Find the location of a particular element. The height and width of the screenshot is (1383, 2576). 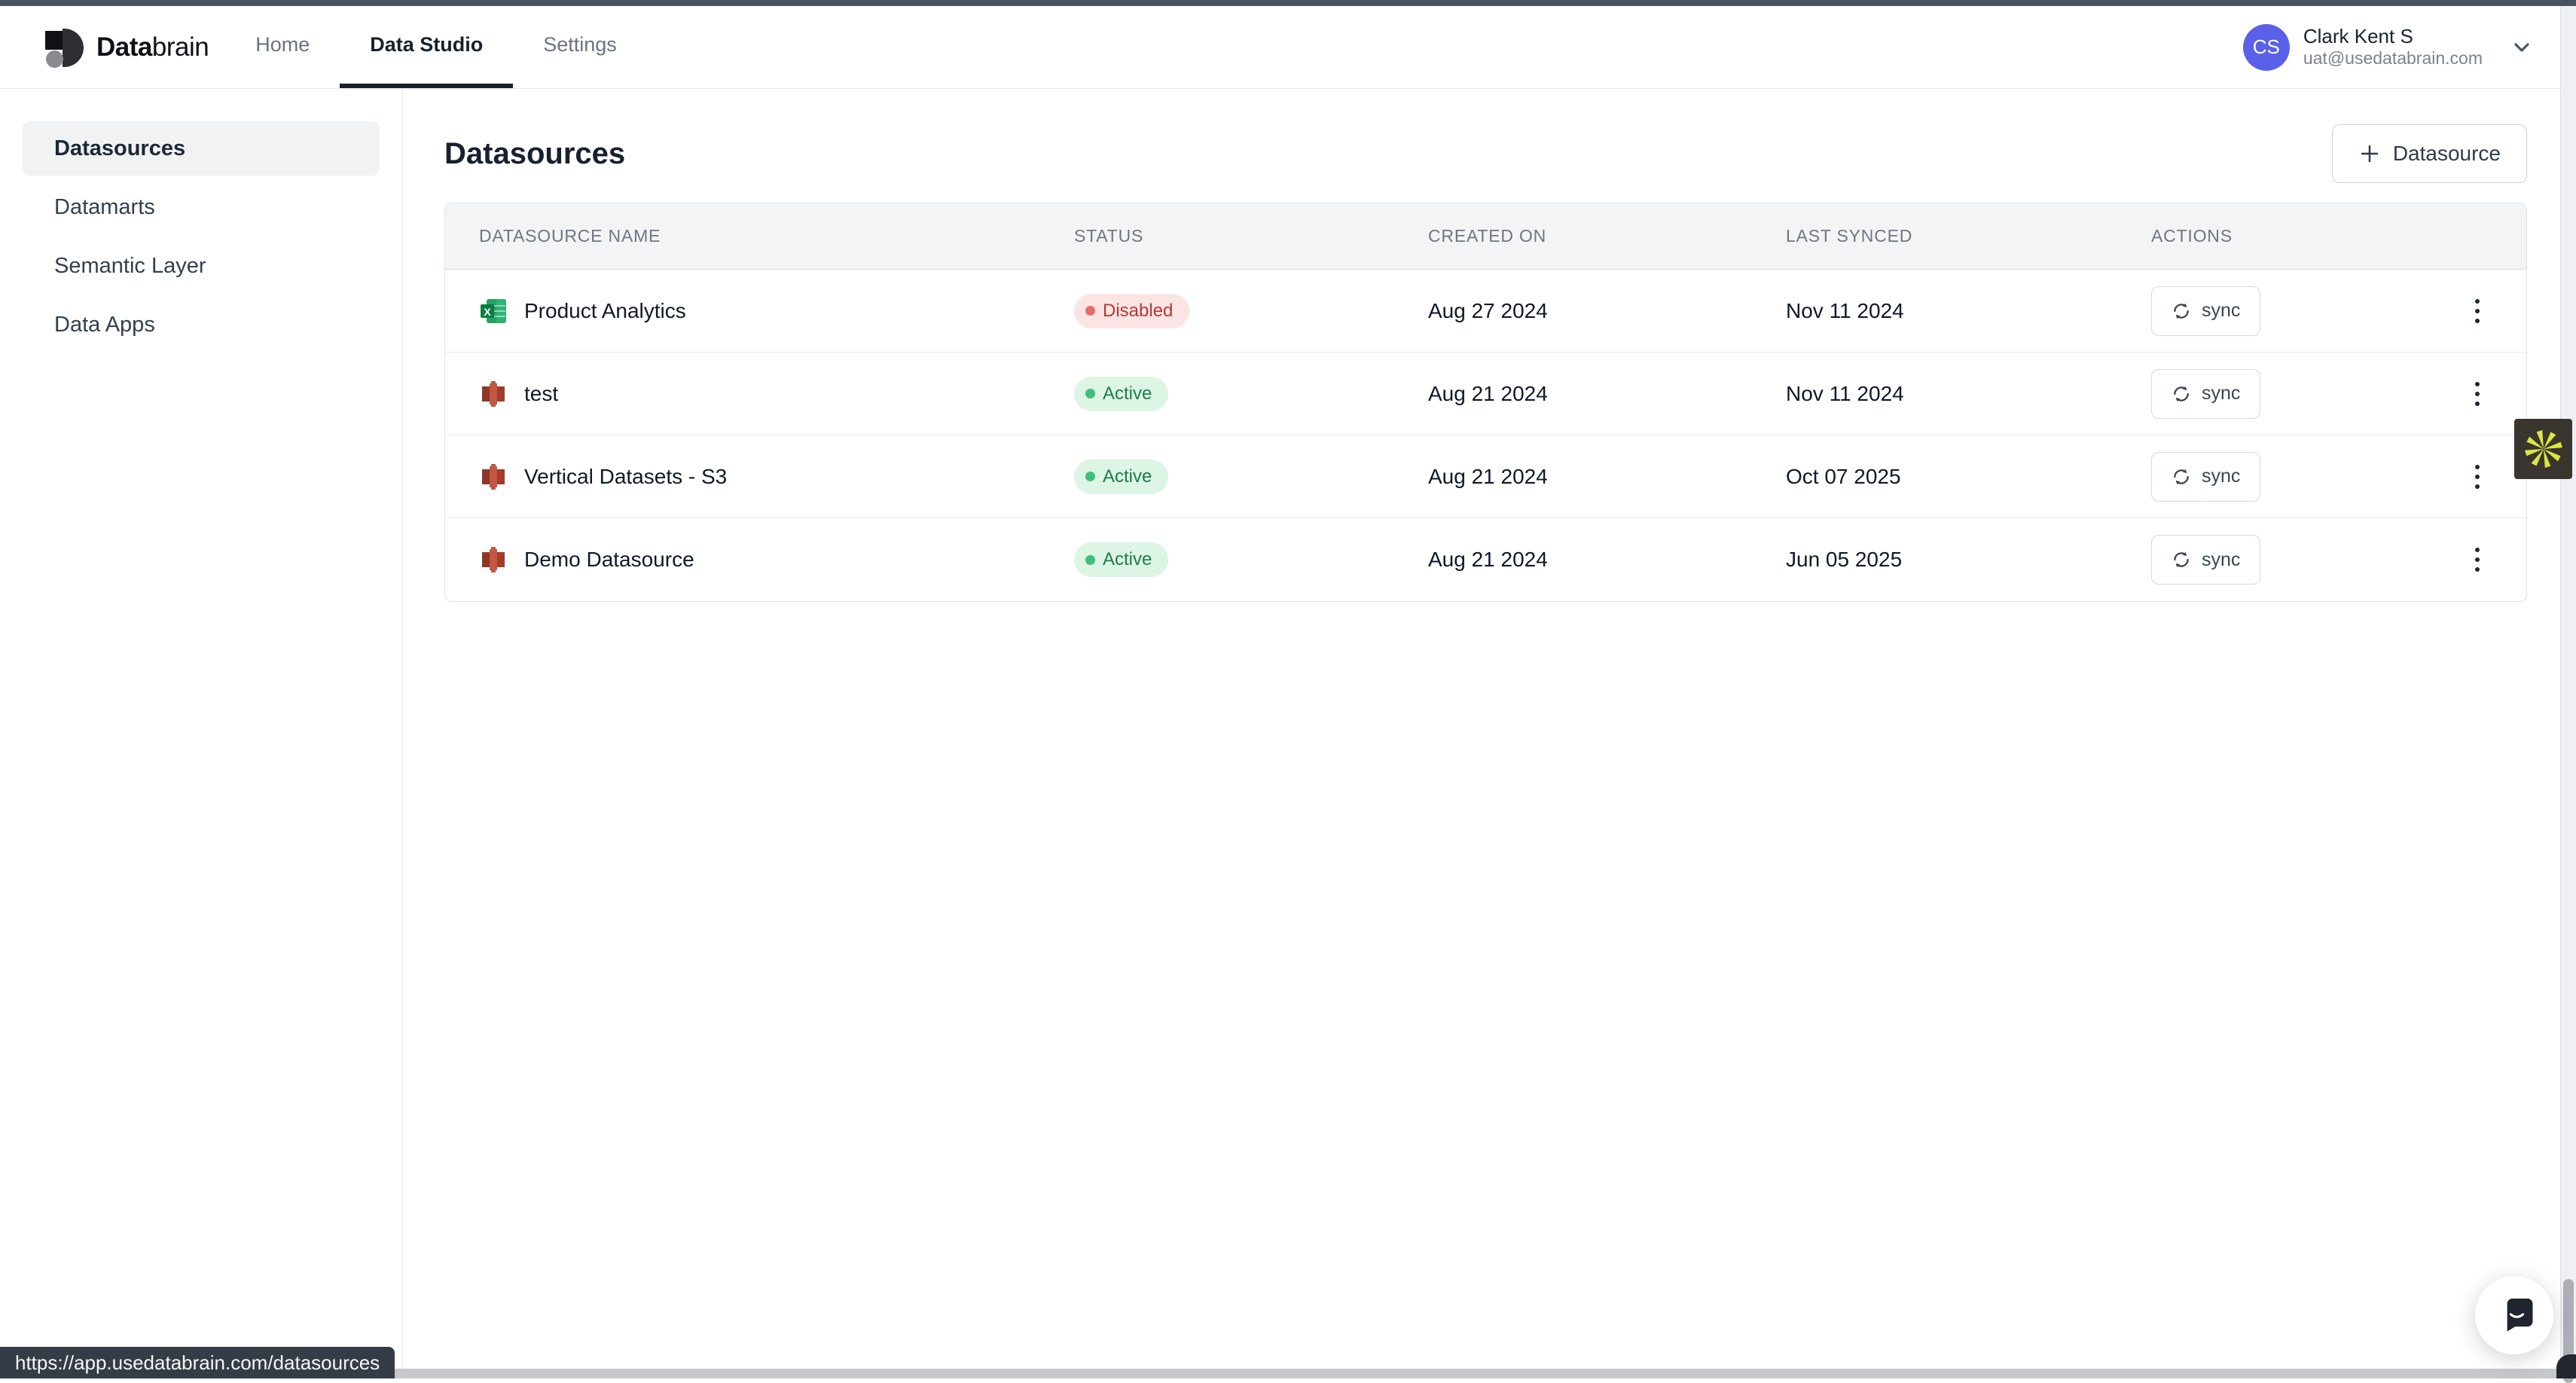

main-nav: Home Data Studio Settings is located at coordinates (436, 47).